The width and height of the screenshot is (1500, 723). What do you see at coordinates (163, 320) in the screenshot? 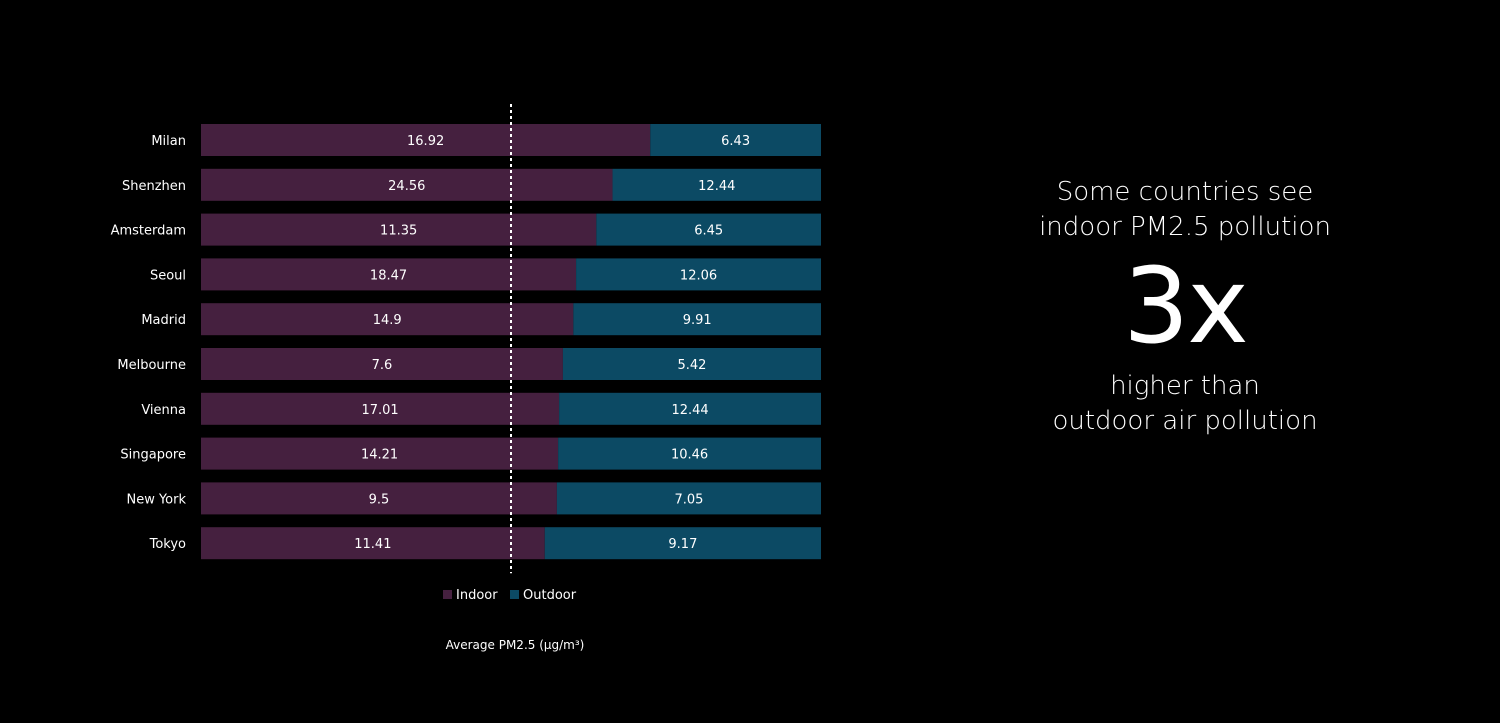
I see `category-label: Madrid` at bounding box center [163, 320].